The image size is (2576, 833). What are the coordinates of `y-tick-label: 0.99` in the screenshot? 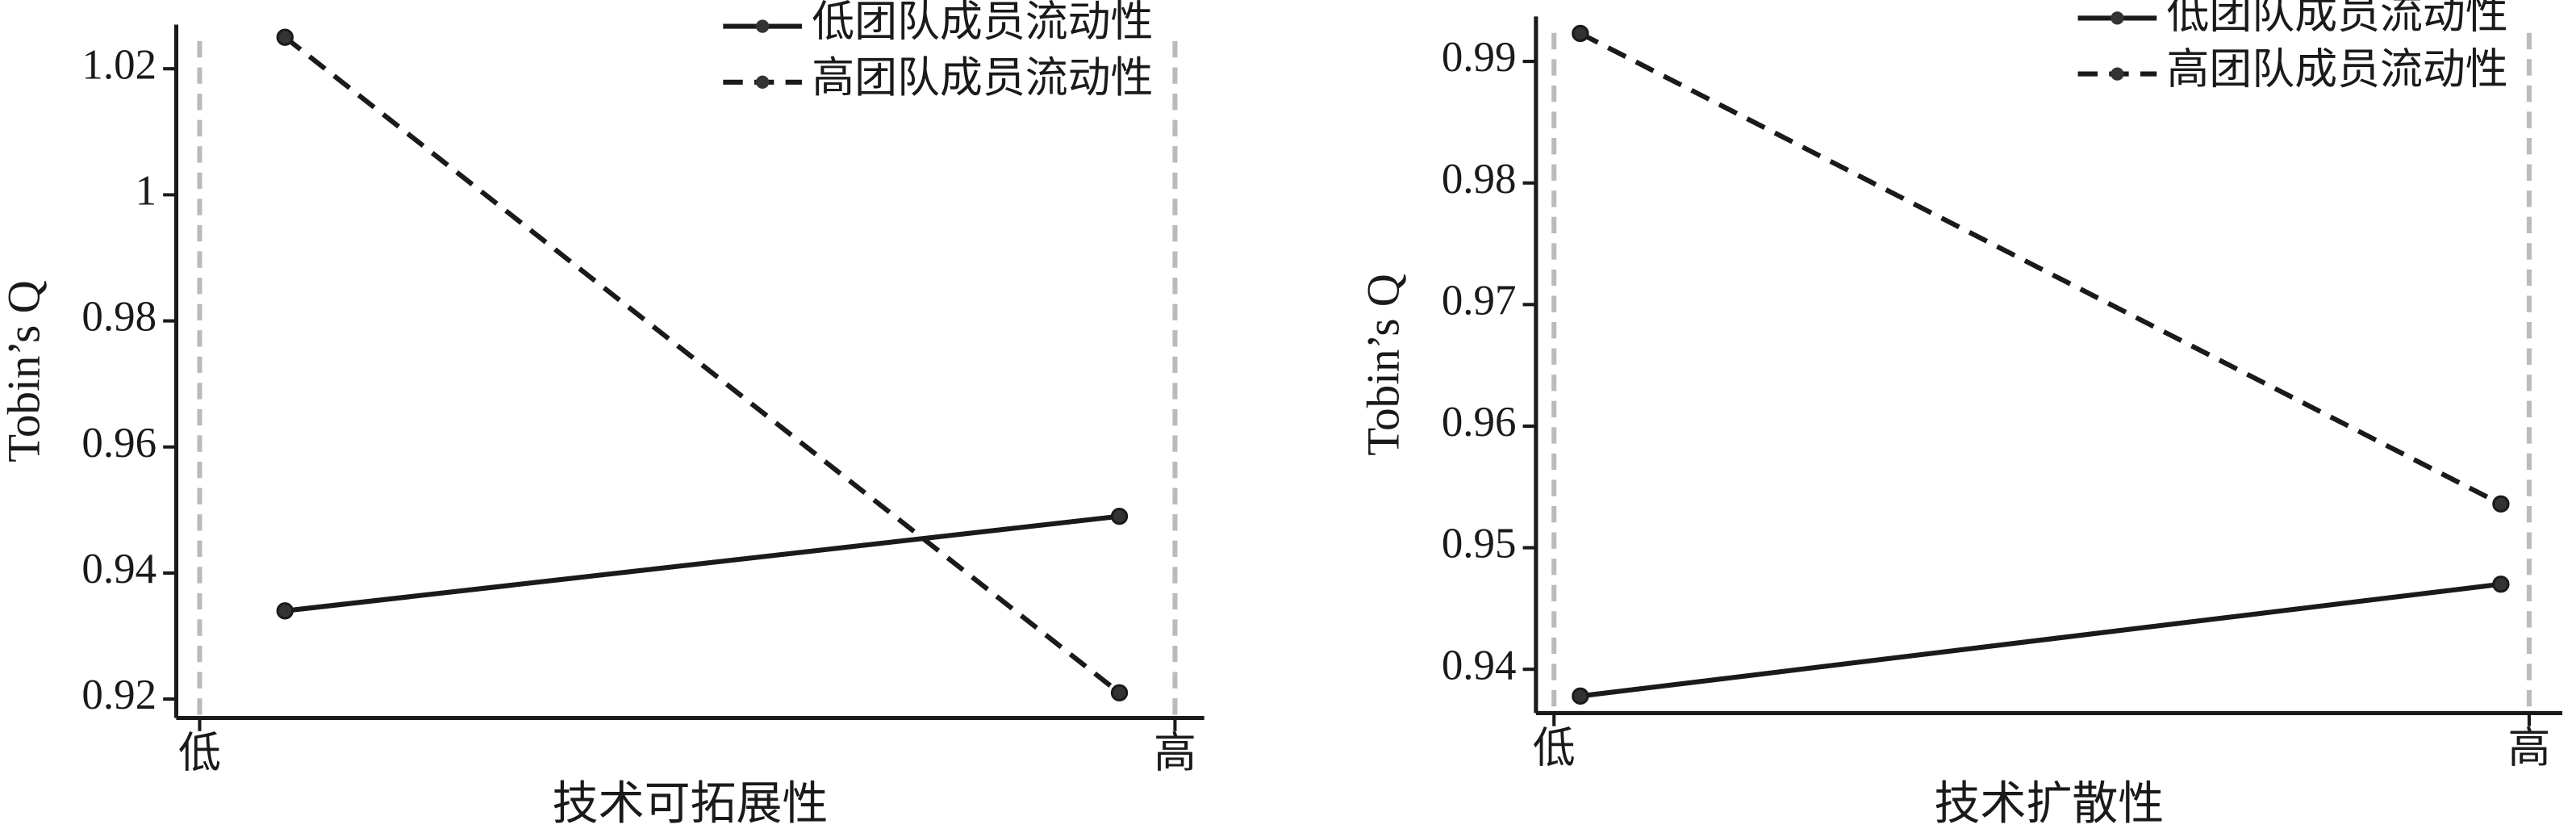 It's located at (1479, 57).